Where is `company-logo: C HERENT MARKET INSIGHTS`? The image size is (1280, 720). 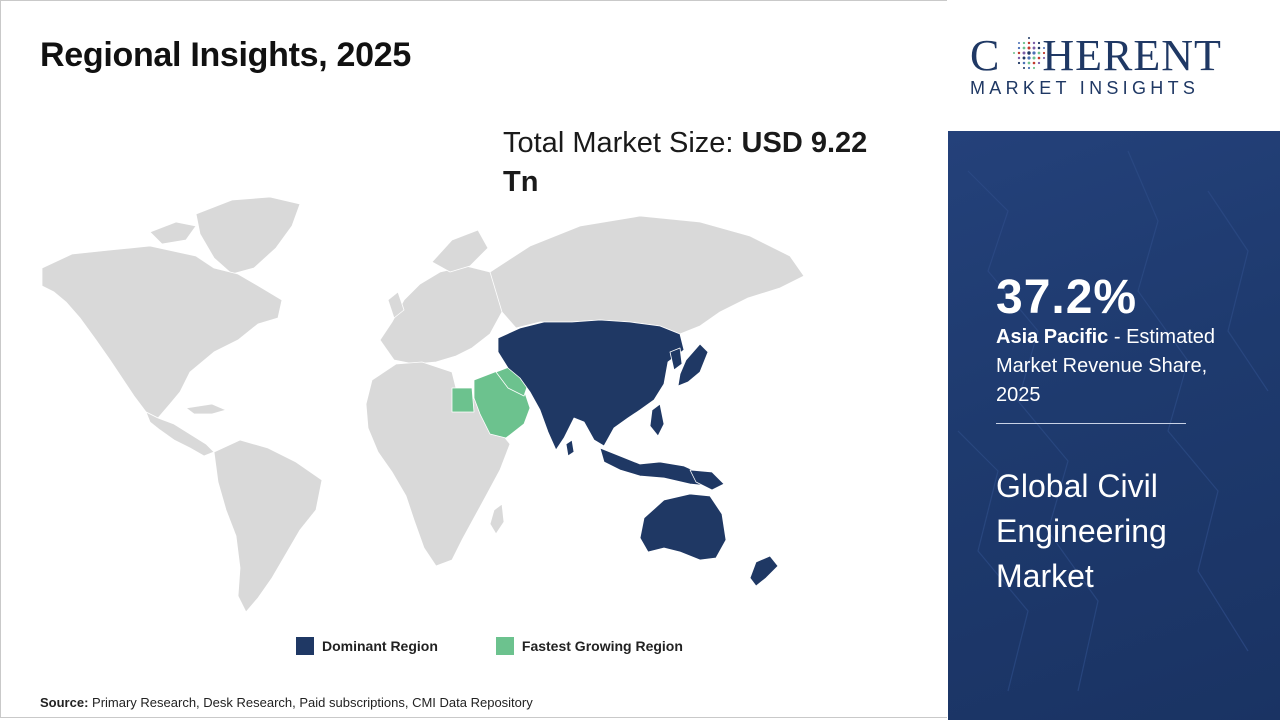 company-logo: C HERENT MARKET INSIGHTS is located at coordinates (1114, 65).